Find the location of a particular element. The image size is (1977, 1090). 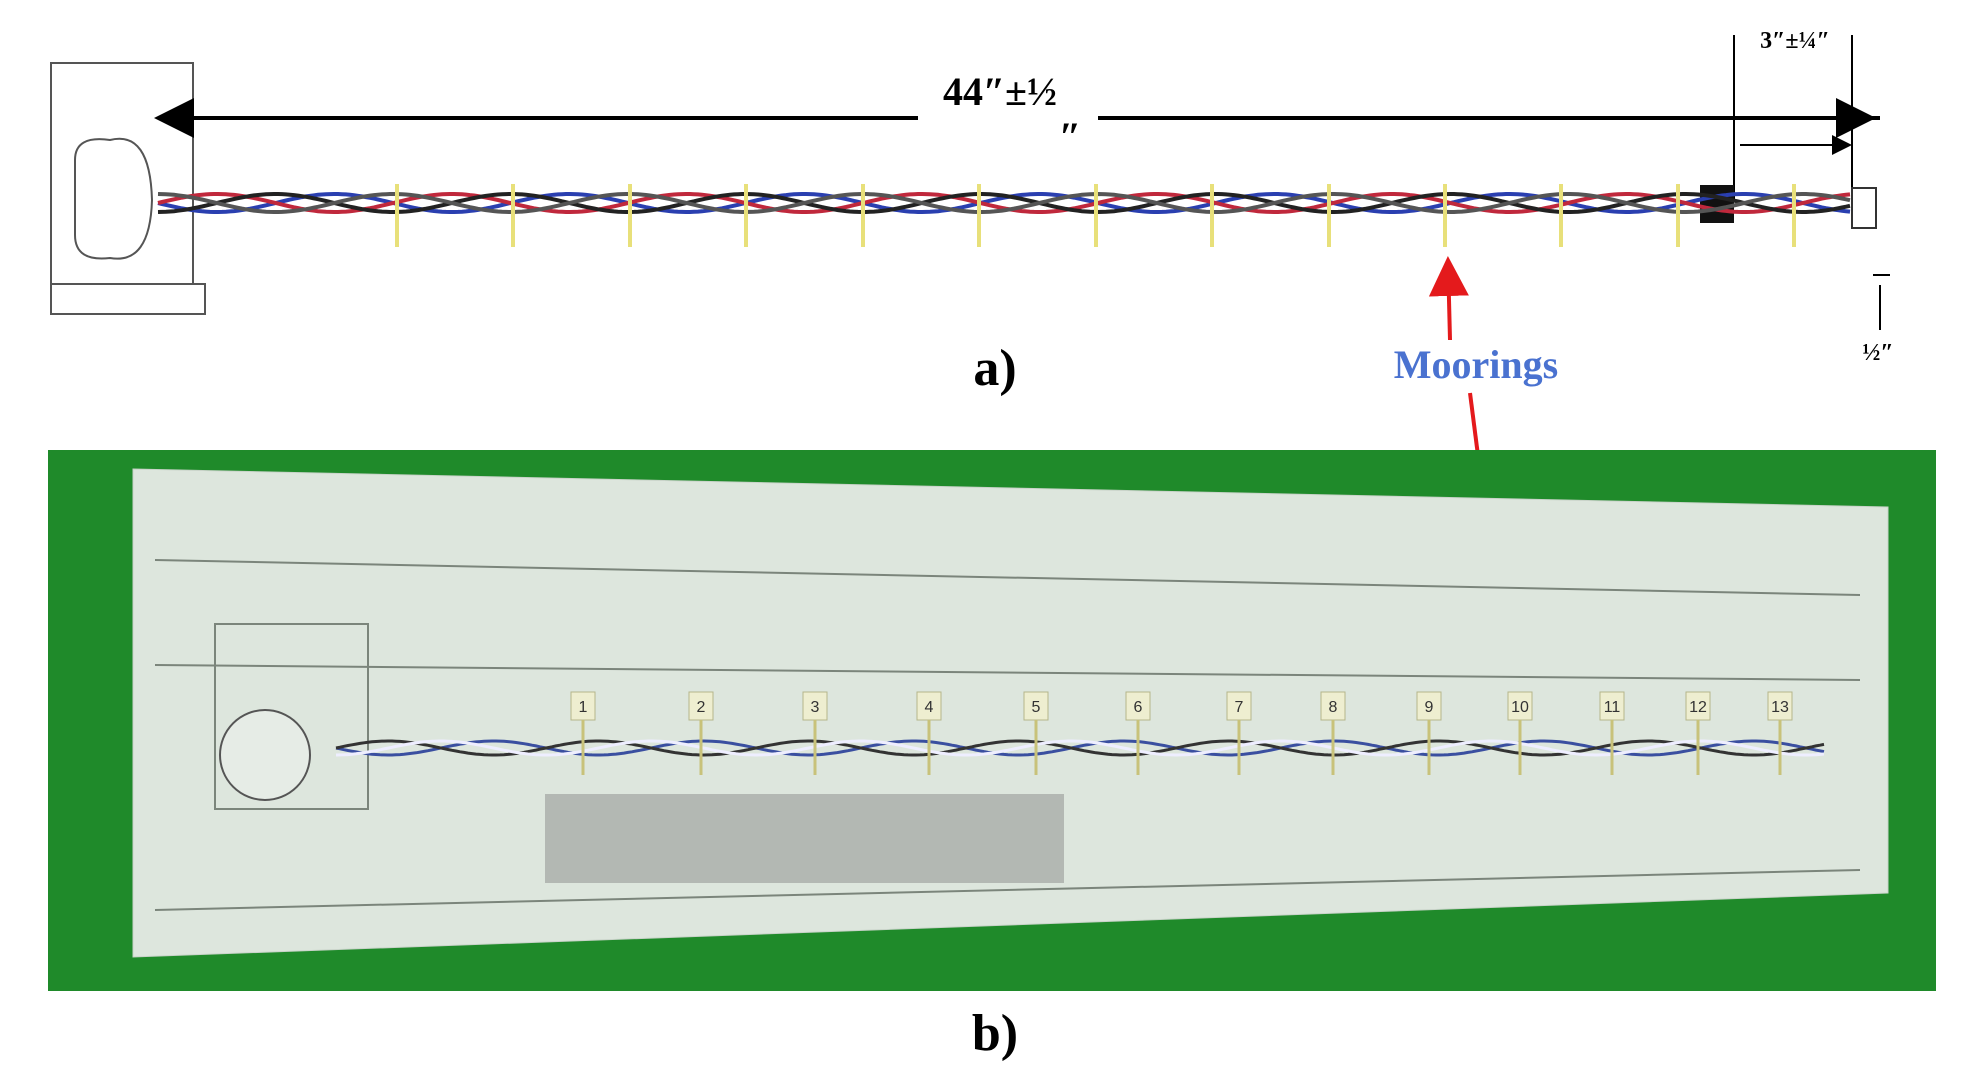

connector is located at coordinates (1717, 204).